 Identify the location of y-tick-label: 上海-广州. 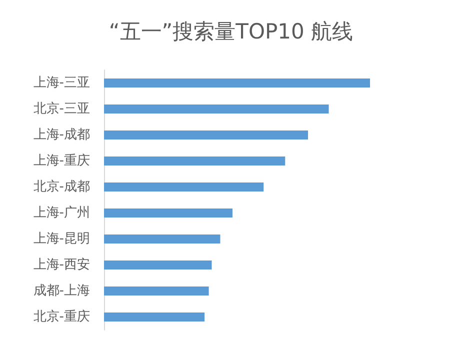
(61, 213).